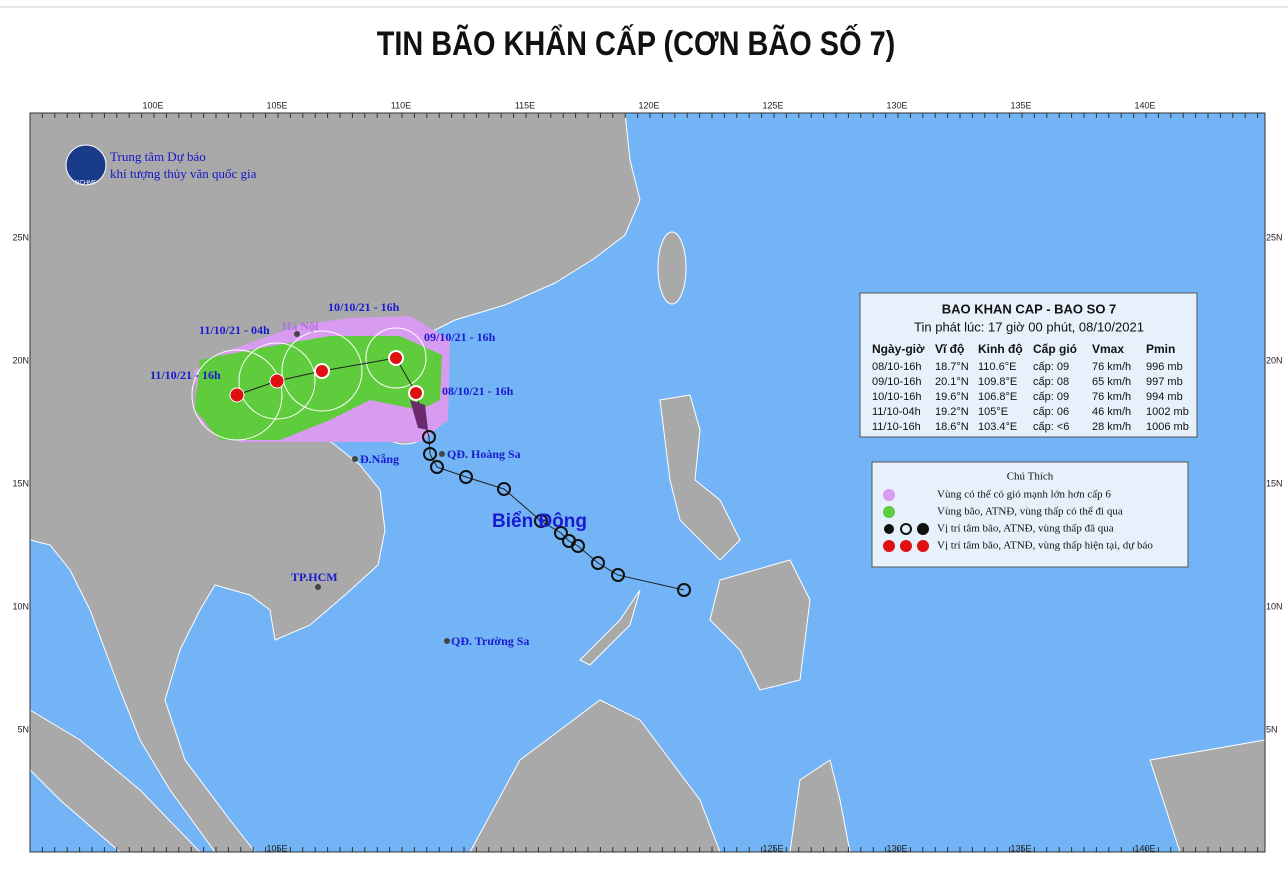 This screenshot has height=889, width=1288. Describe the element at coordinates (897, 367) in the screenshot. I see `table-cell: 08/10-16h` at that location.